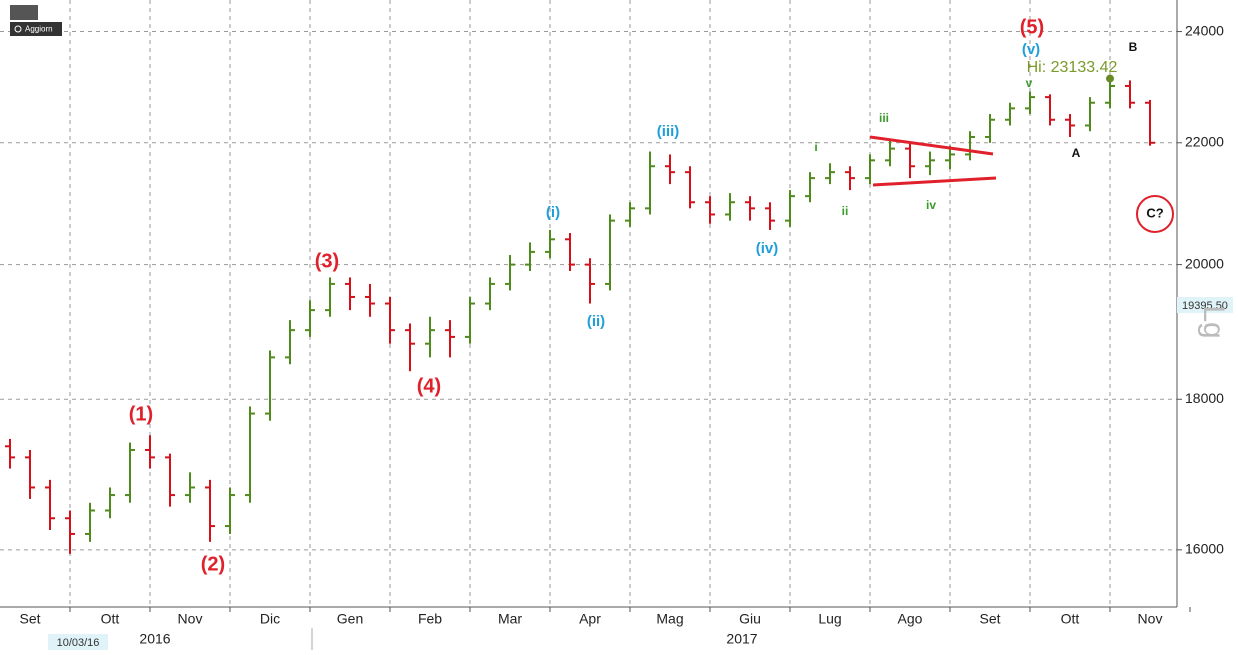  Describe the element at coordinates (18, 29) in the screenshot. I see `button-icon` at that location.